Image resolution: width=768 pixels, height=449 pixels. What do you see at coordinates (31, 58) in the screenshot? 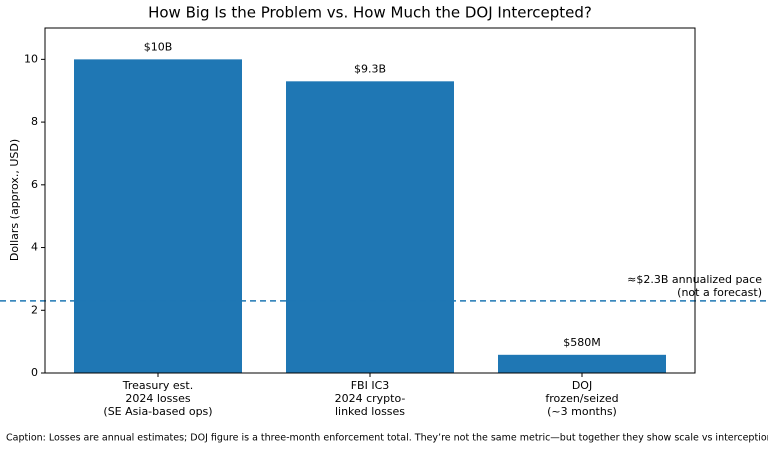
I see `y-tick-label: 10` at bounding box center [31, 58].